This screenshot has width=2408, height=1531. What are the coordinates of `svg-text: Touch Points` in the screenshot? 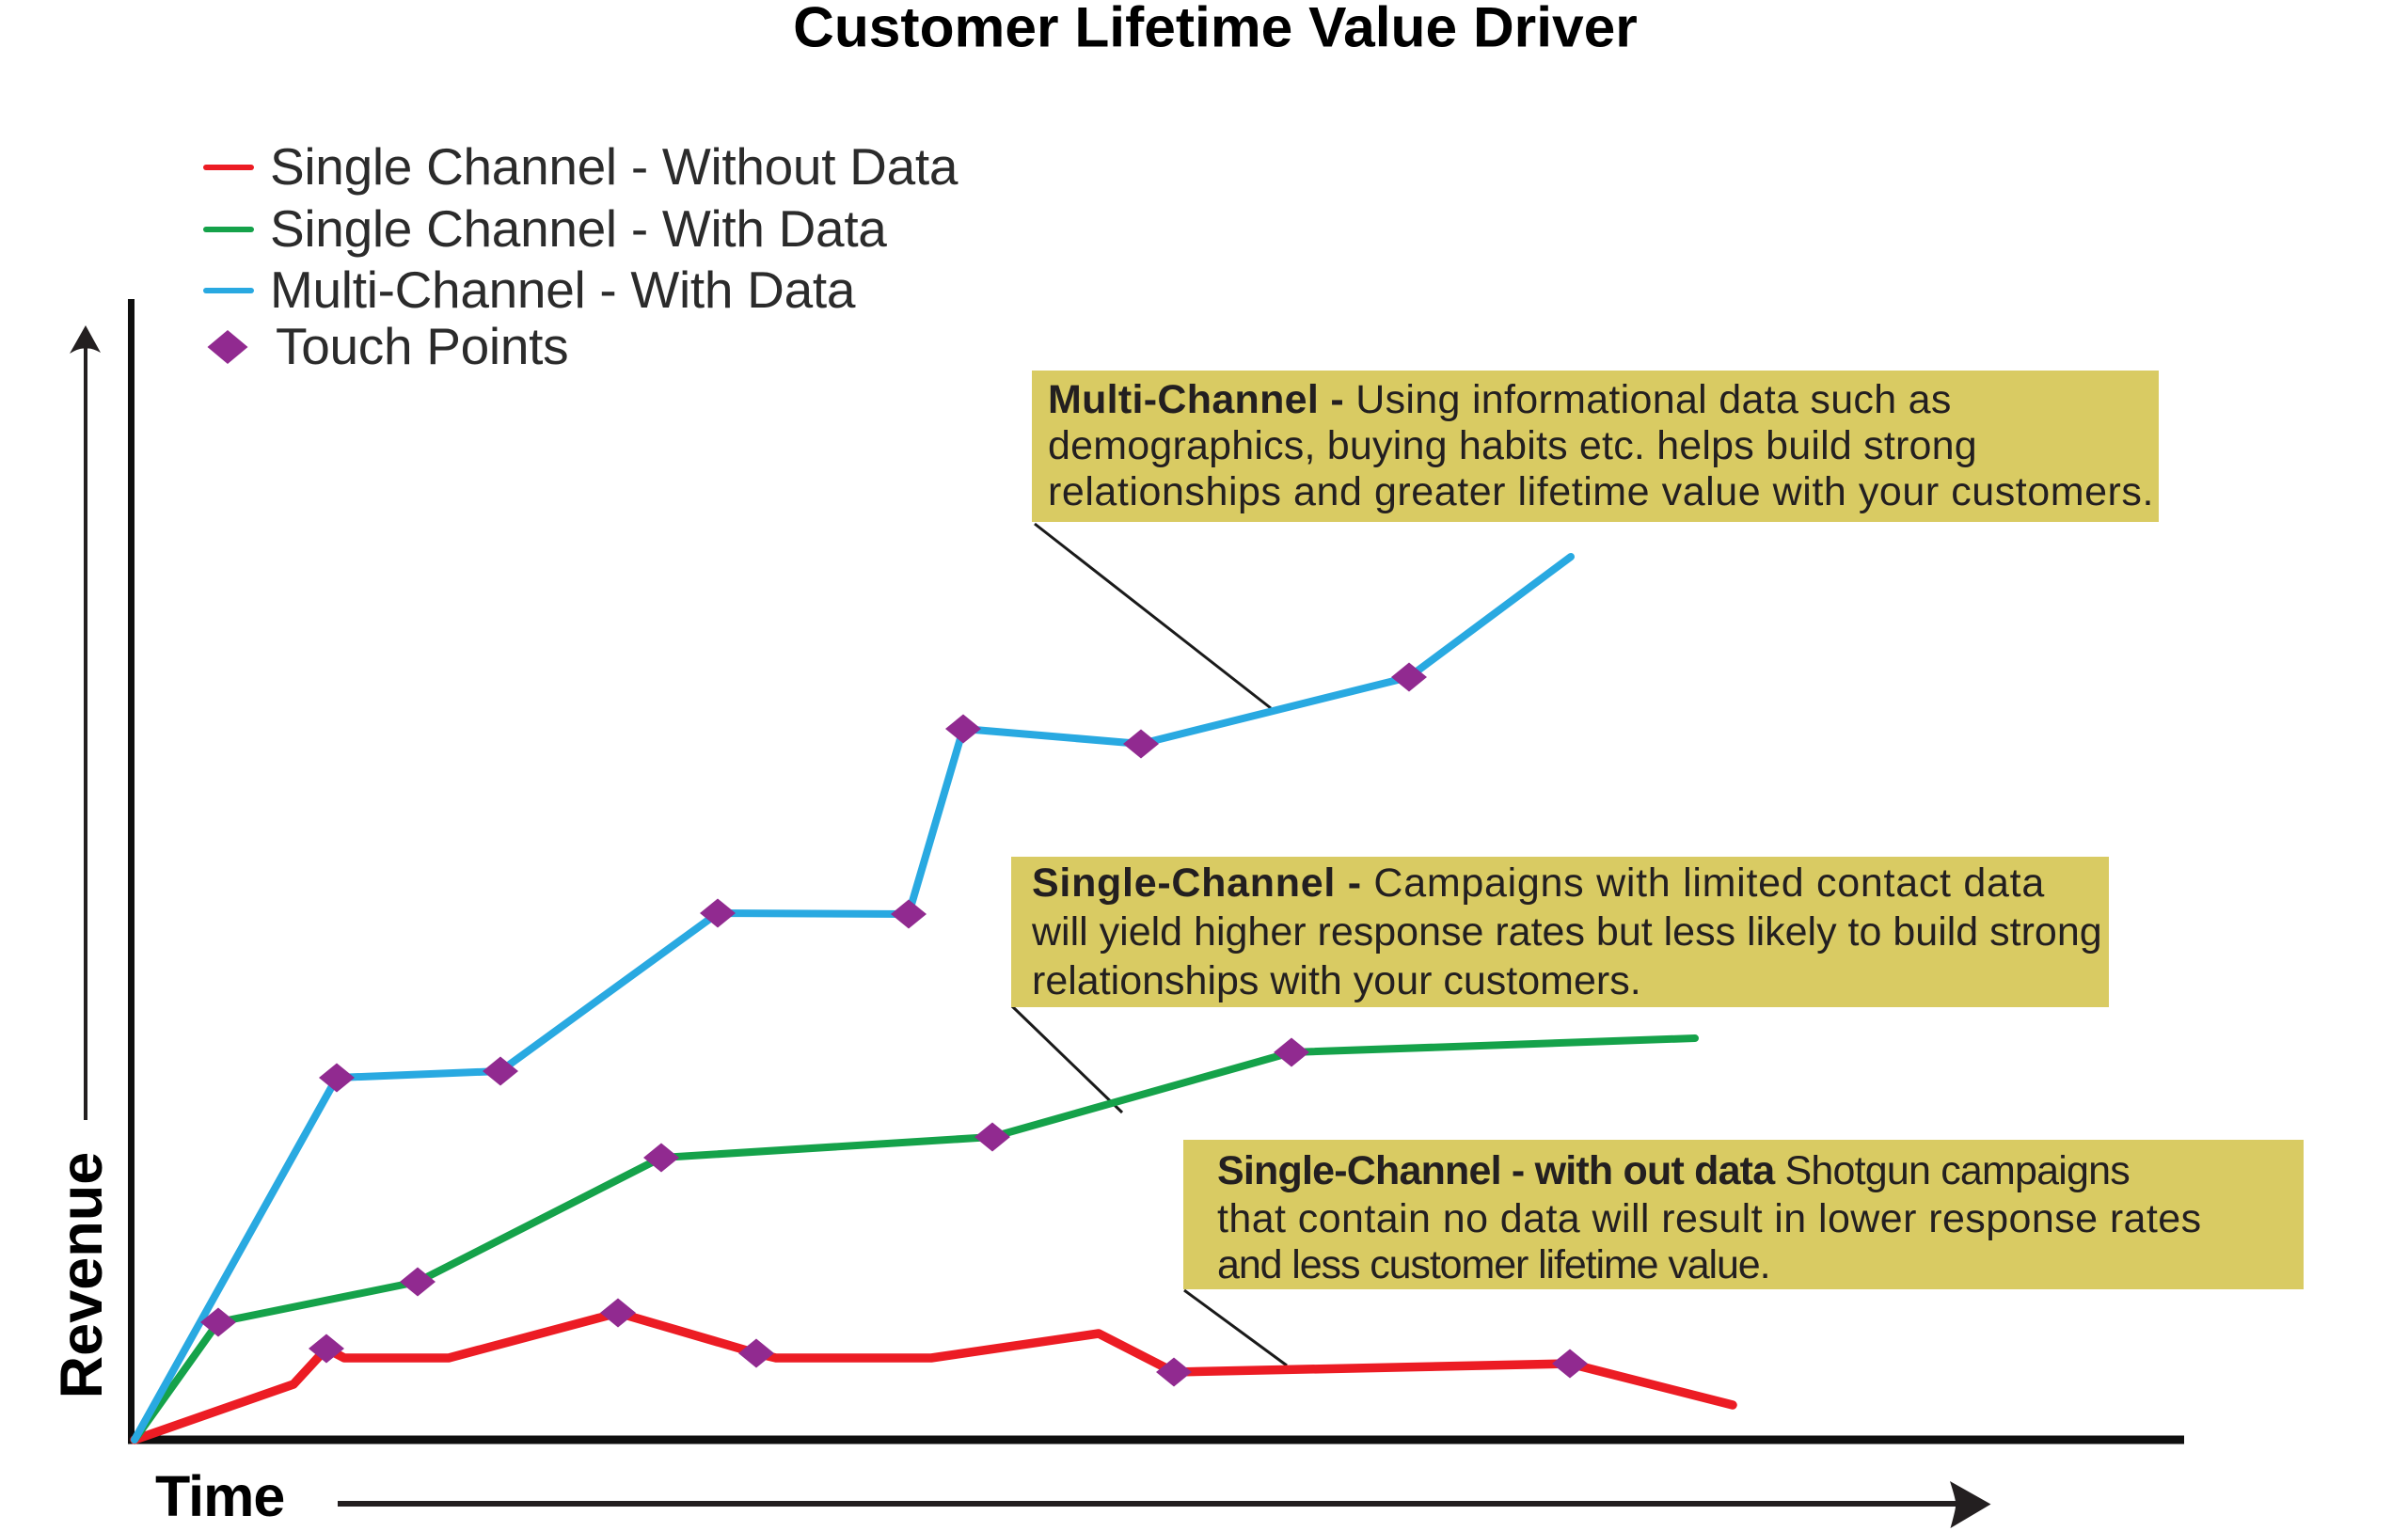 It's located at (422, 346).